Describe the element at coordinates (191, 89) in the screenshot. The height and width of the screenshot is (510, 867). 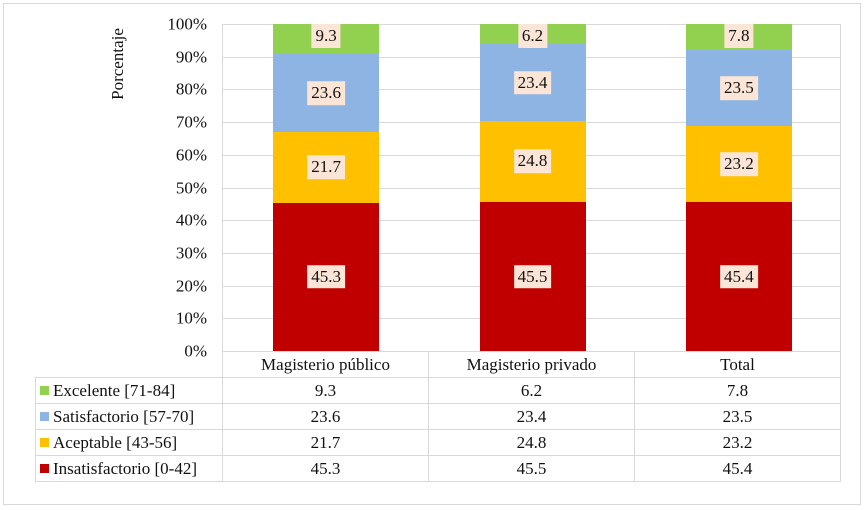
I see `y-tick-label: 80%` at that location.